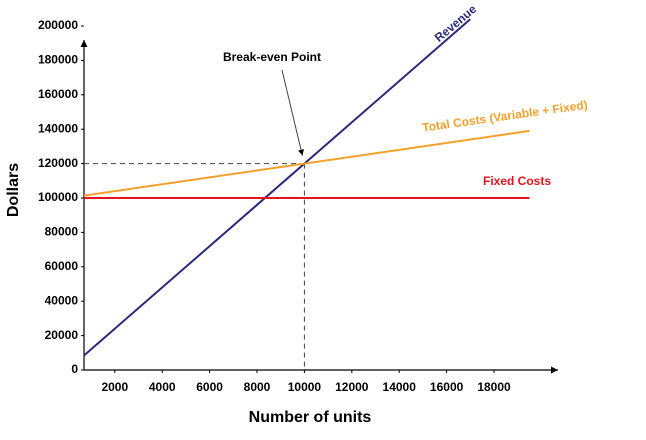  Describe the element at coordinates (517, 181) in the screenshot. I see `series-label: Fixed Costs` at that location.